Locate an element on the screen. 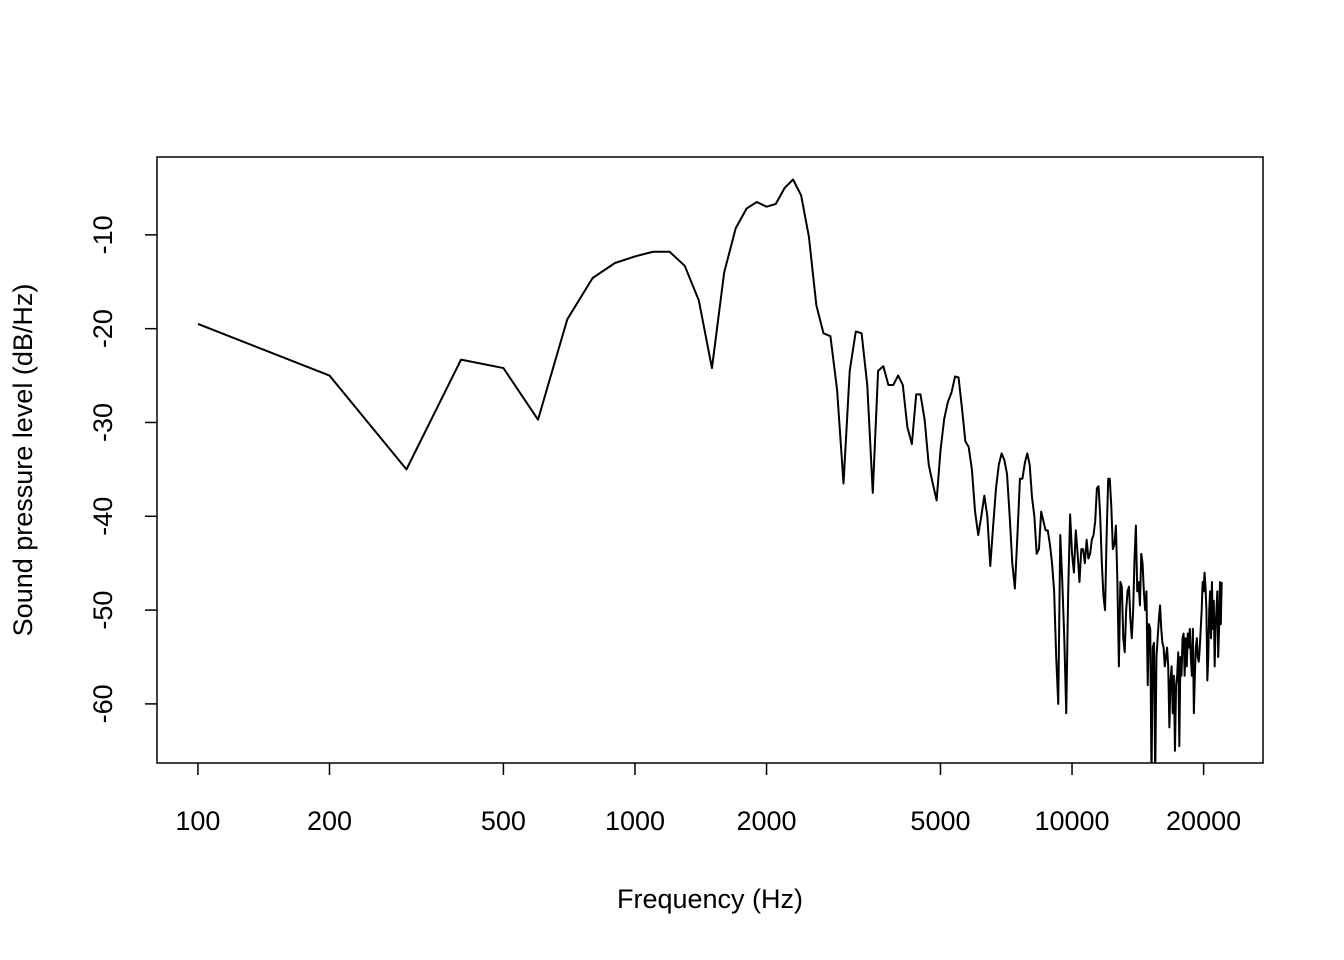 Image resolution: width=1344 pixels, height=960 pixels. x-tick-label: 5000 is located at coordinates (940, 821).